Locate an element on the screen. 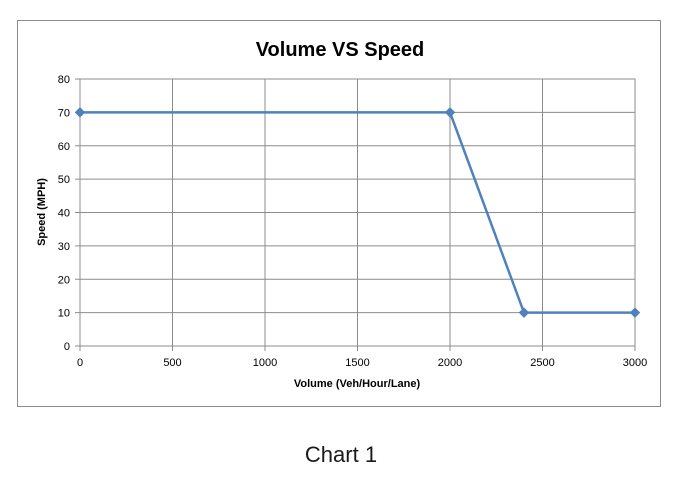 The height and width of the screenshot is (482, 682). y-tick-label: 30 is located at coordinates (64, 247).